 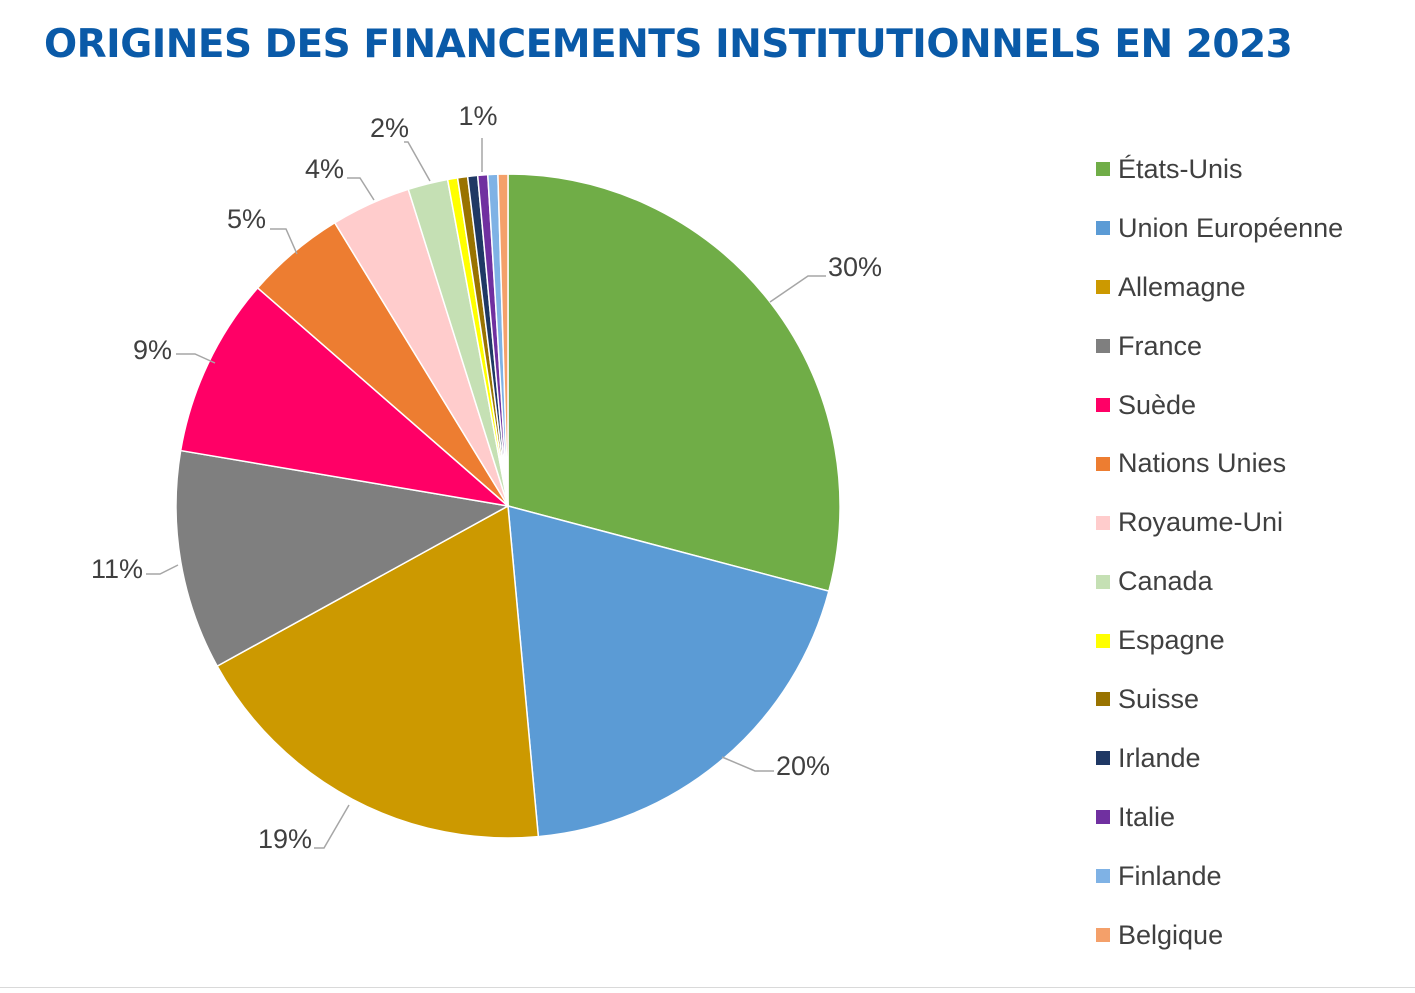 What do you see at coordinates (803, 766) in the screenshot?
I see `data-label: 20%` at bounding box center [803, 766].